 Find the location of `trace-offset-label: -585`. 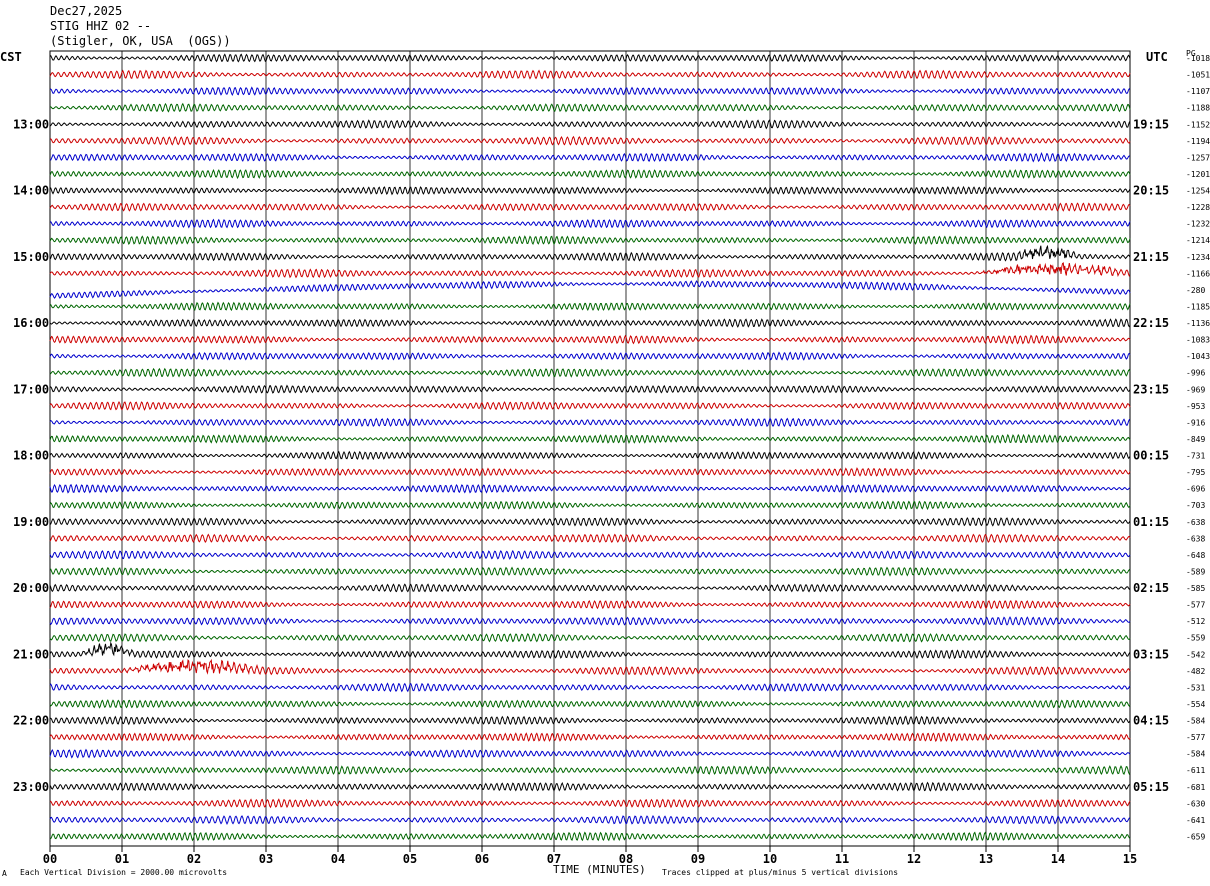

trace-offset-label: -585 is located at coordinates (1195, 588).